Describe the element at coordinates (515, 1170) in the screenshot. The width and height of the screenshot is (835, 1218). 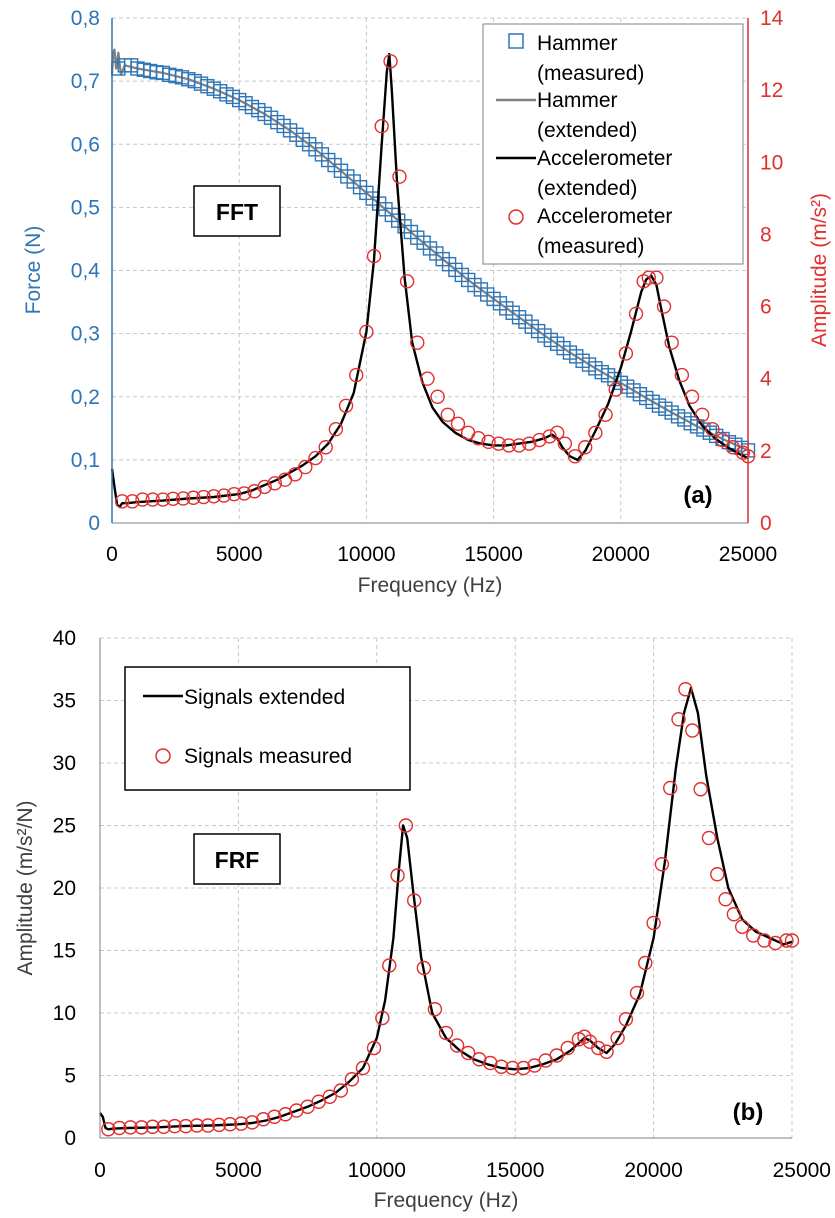
I see `x-tick-label: 15000` at that location.